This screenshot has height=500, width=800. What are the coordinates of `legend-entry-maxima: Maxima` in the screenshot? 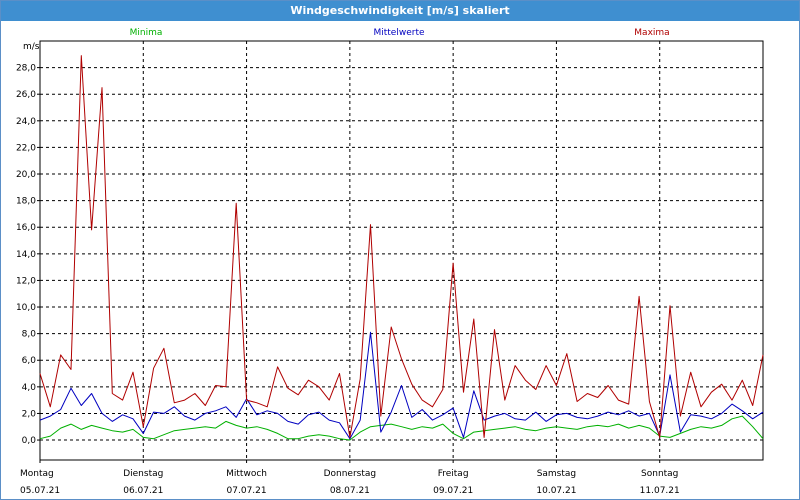 It's located at (651, 33).